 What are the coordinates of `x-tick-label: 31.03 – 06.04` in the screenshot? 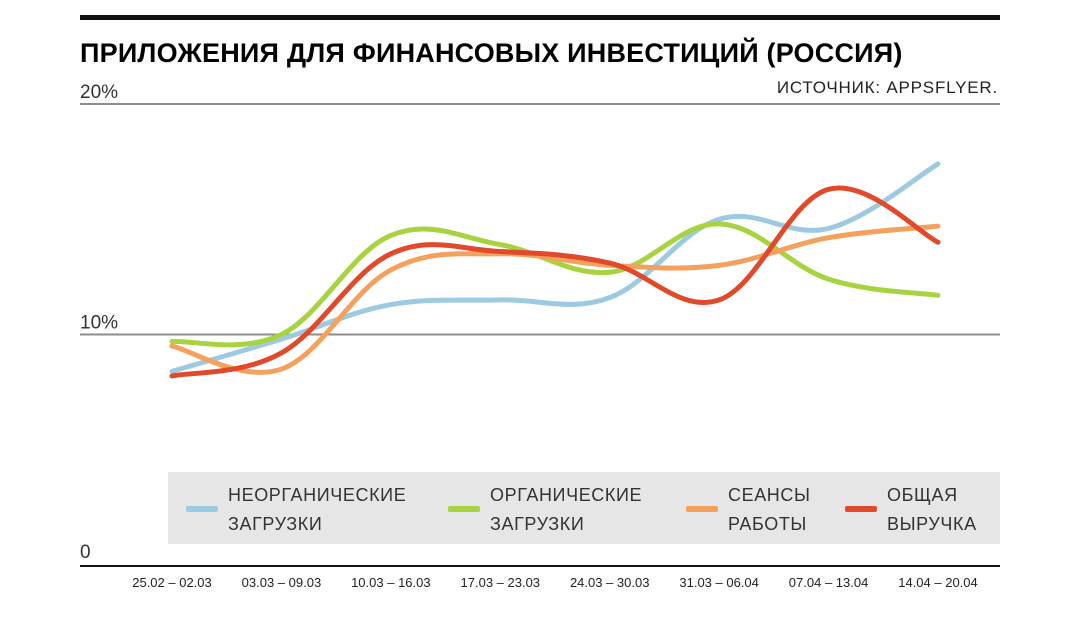 It's located at (719, 582).